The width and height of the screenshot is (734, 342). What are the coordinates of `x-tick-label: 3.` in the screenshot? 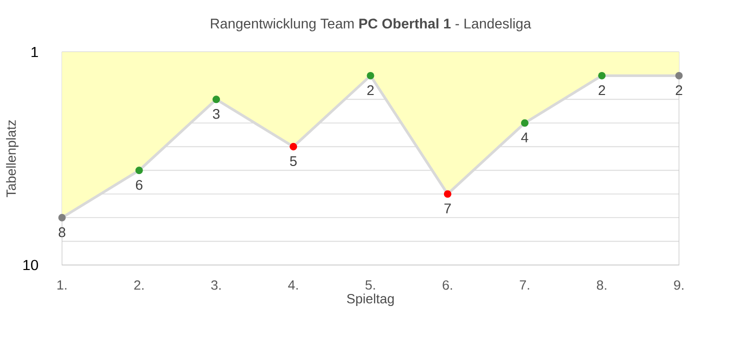 It's located at (216, 285).